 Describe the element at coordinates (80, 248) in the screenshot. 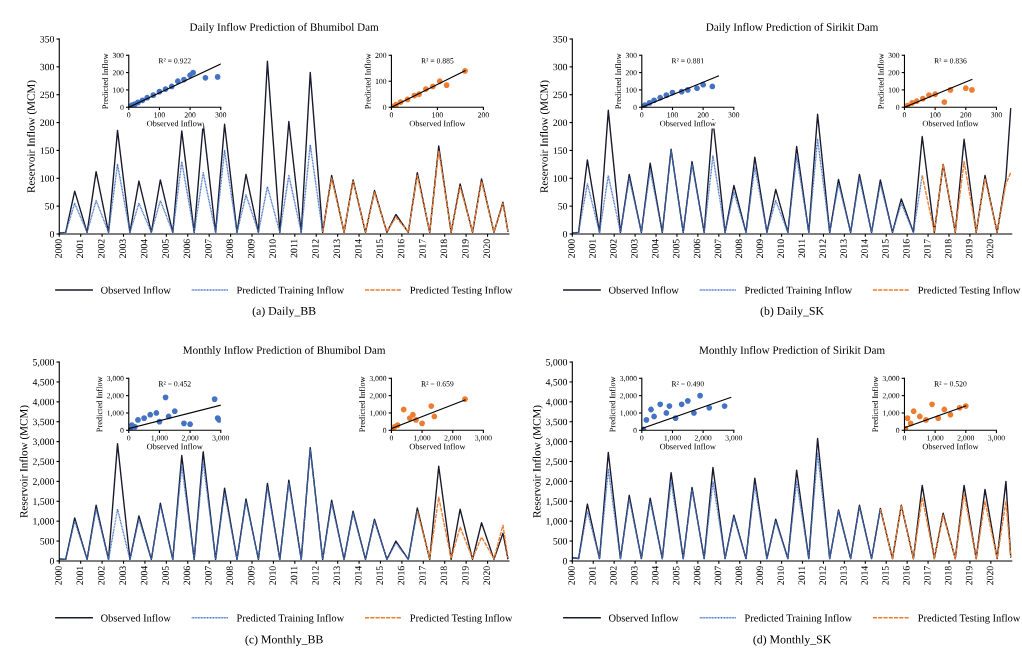

I see `x-tick-label: 2001` at that location.